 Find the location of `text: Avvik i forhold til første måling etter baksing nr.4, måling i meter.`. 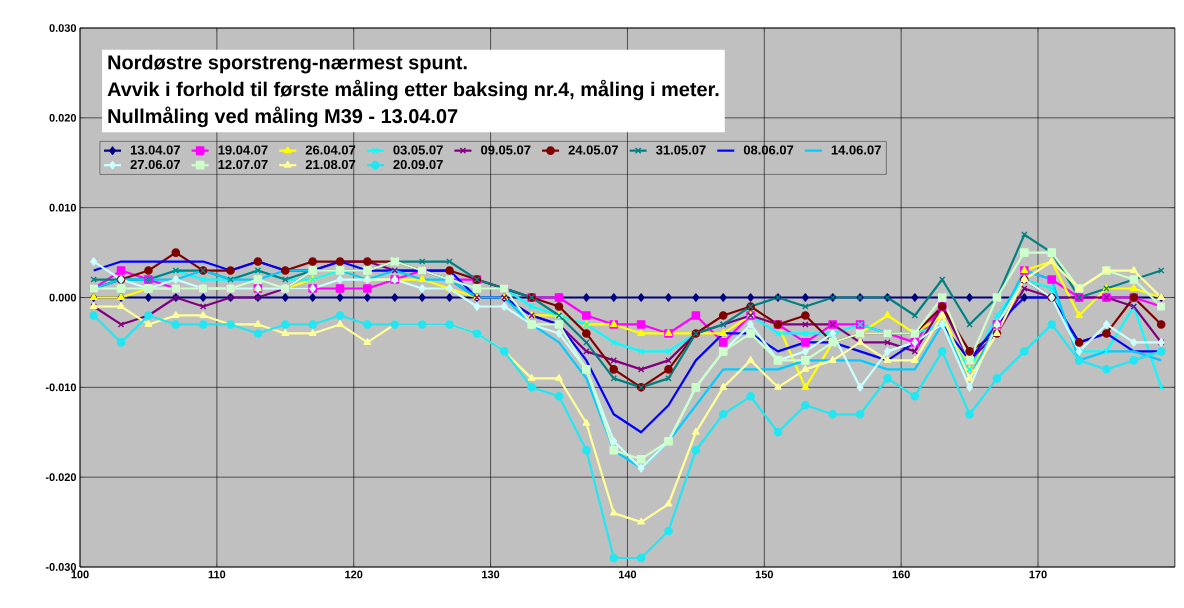

text: Avvik i forhold til første måling etter baksing nr.4, måling i meter. is located at coordinates (413, 90).